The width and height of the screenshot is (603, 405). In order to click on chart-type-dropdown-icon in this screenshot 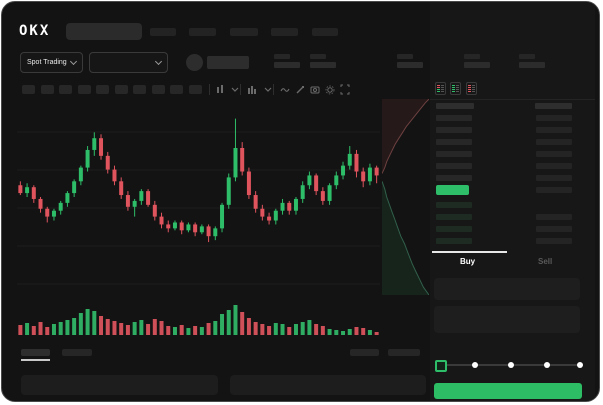, I will do `click(252, 89)`.